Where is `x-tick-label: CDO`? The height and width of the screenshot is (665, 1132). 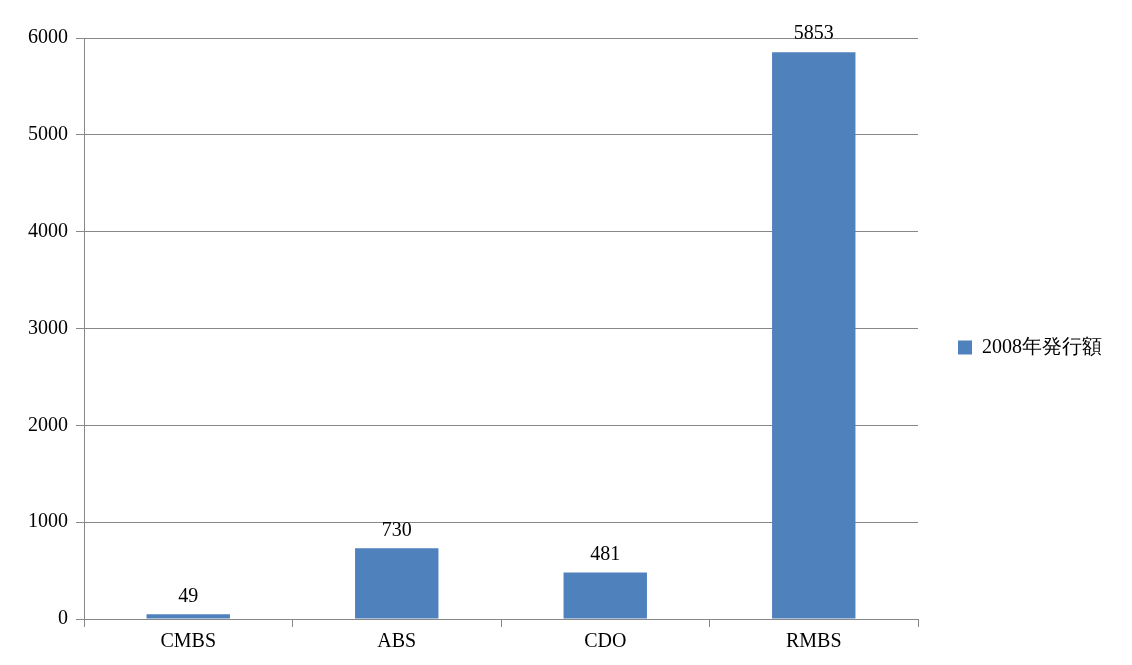
x-tick-label: CDO is located at coordinates (605, 640).